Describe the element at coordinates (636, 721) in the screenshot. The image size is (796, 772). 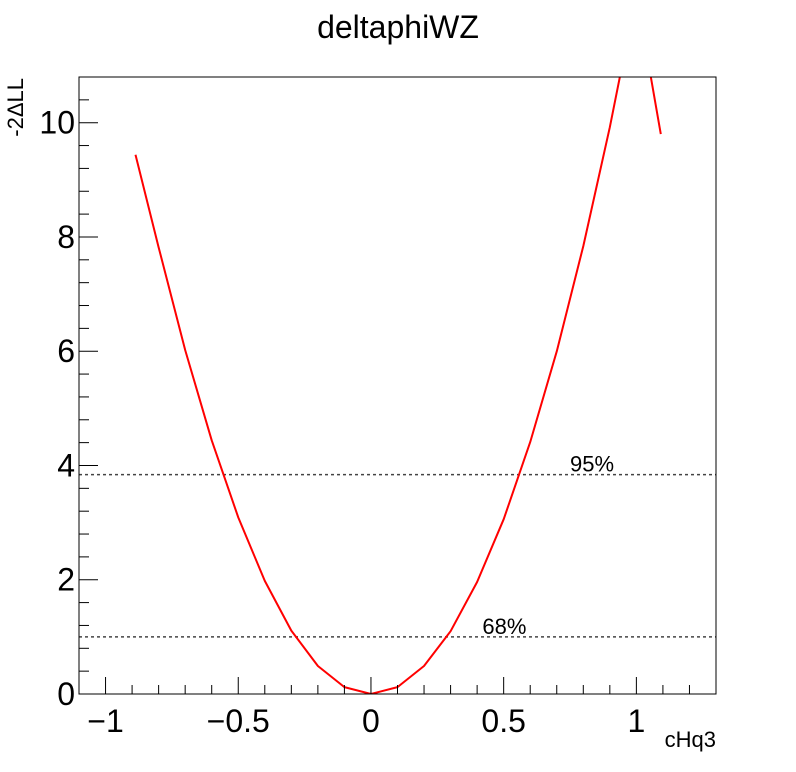
I see `x-tick-label: 1` at that location.